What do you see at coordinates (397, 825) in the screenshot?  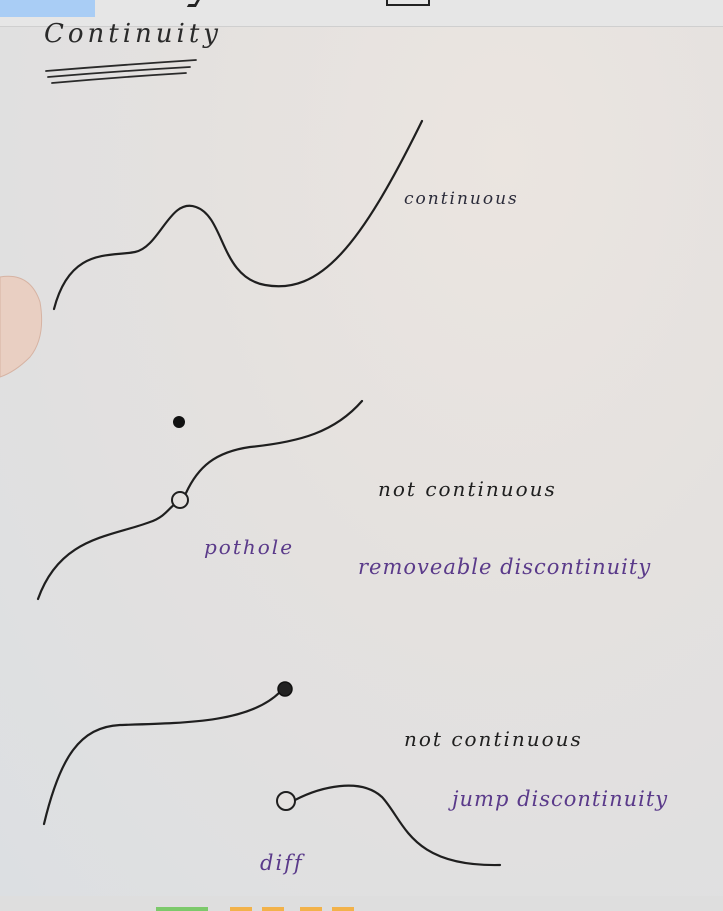 I see `jump-curve-right` at bounding box center [397, 825].